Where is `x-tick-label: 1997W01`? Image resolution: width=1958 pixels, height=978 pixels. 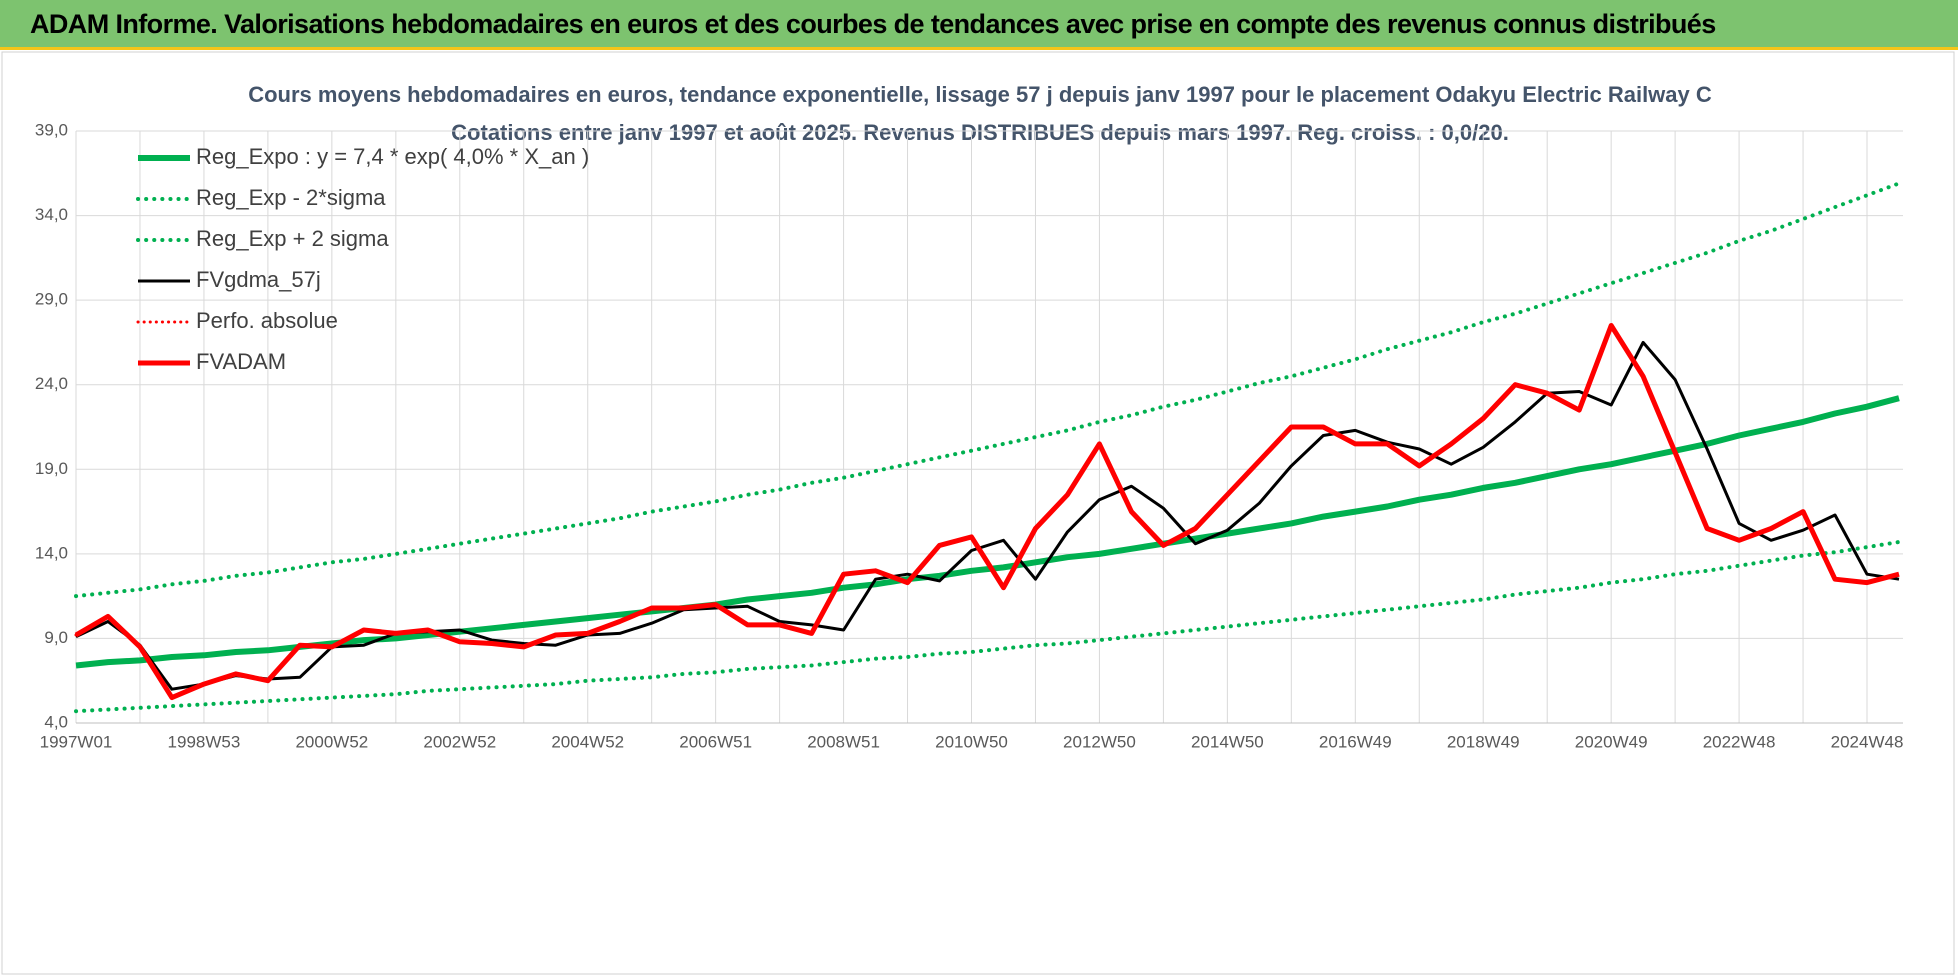 x-tick-label: 1997W01 is located at coordinates (76, 741).